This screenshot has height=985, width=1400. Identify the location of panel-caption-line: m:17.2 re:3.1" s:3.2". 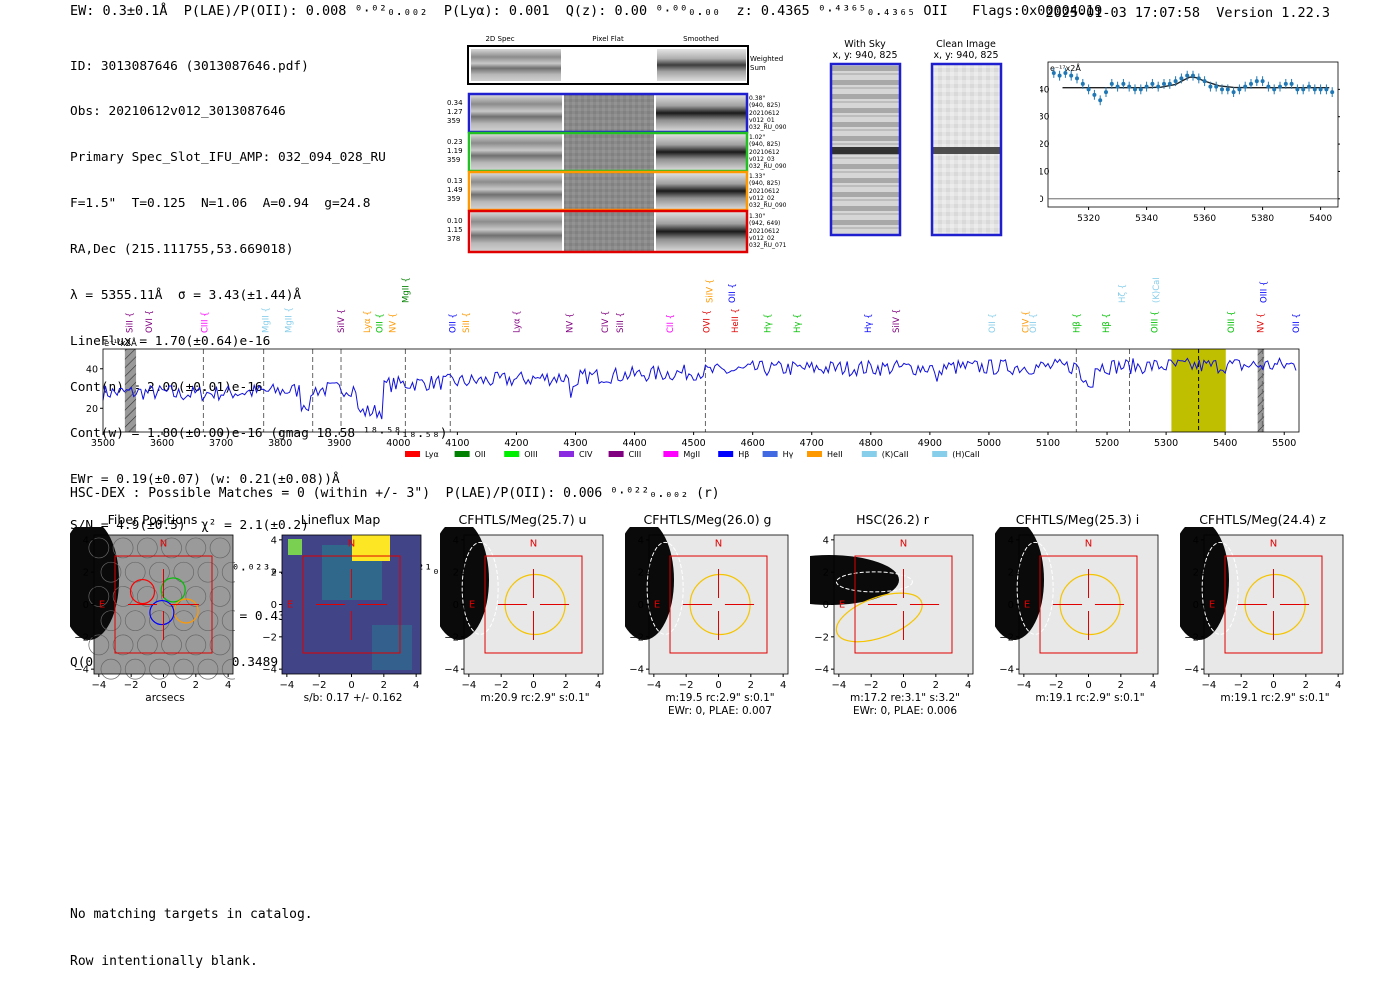
(905, 698).